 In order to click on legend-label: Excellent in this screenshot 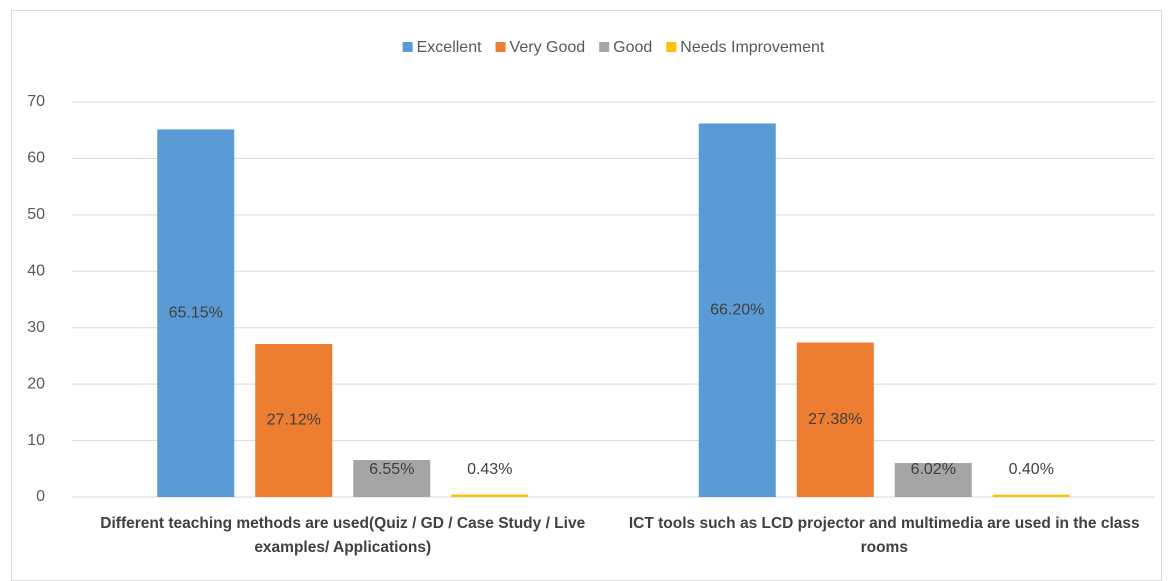, I will do `click(449, 47)`.